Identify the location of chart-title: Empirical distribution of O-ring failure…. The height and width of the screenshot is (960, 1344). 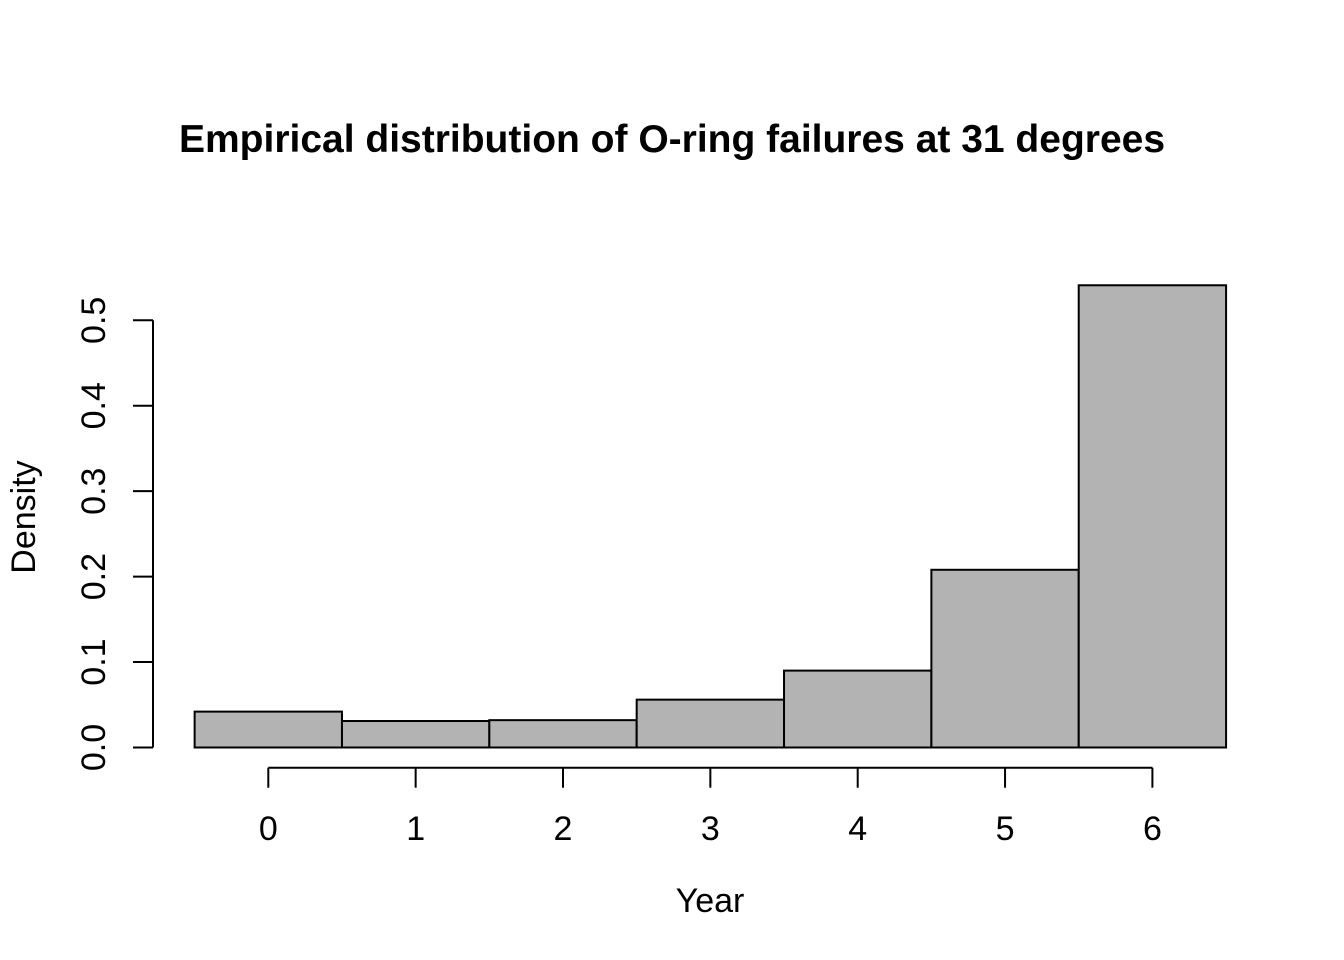
(672, 139).